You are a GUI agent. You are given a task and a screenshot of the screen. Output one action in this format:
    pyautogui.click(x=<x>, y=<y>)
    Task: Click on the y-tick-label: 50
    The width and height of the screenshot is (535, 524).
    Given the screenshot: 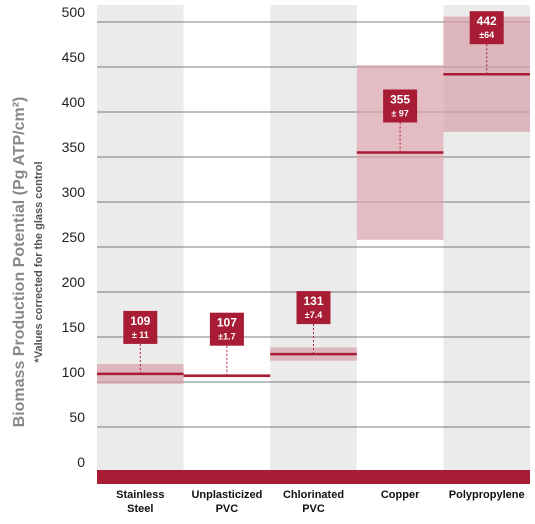 What is the action you would take?
    pyautogui.click(x=77, y=417)
    